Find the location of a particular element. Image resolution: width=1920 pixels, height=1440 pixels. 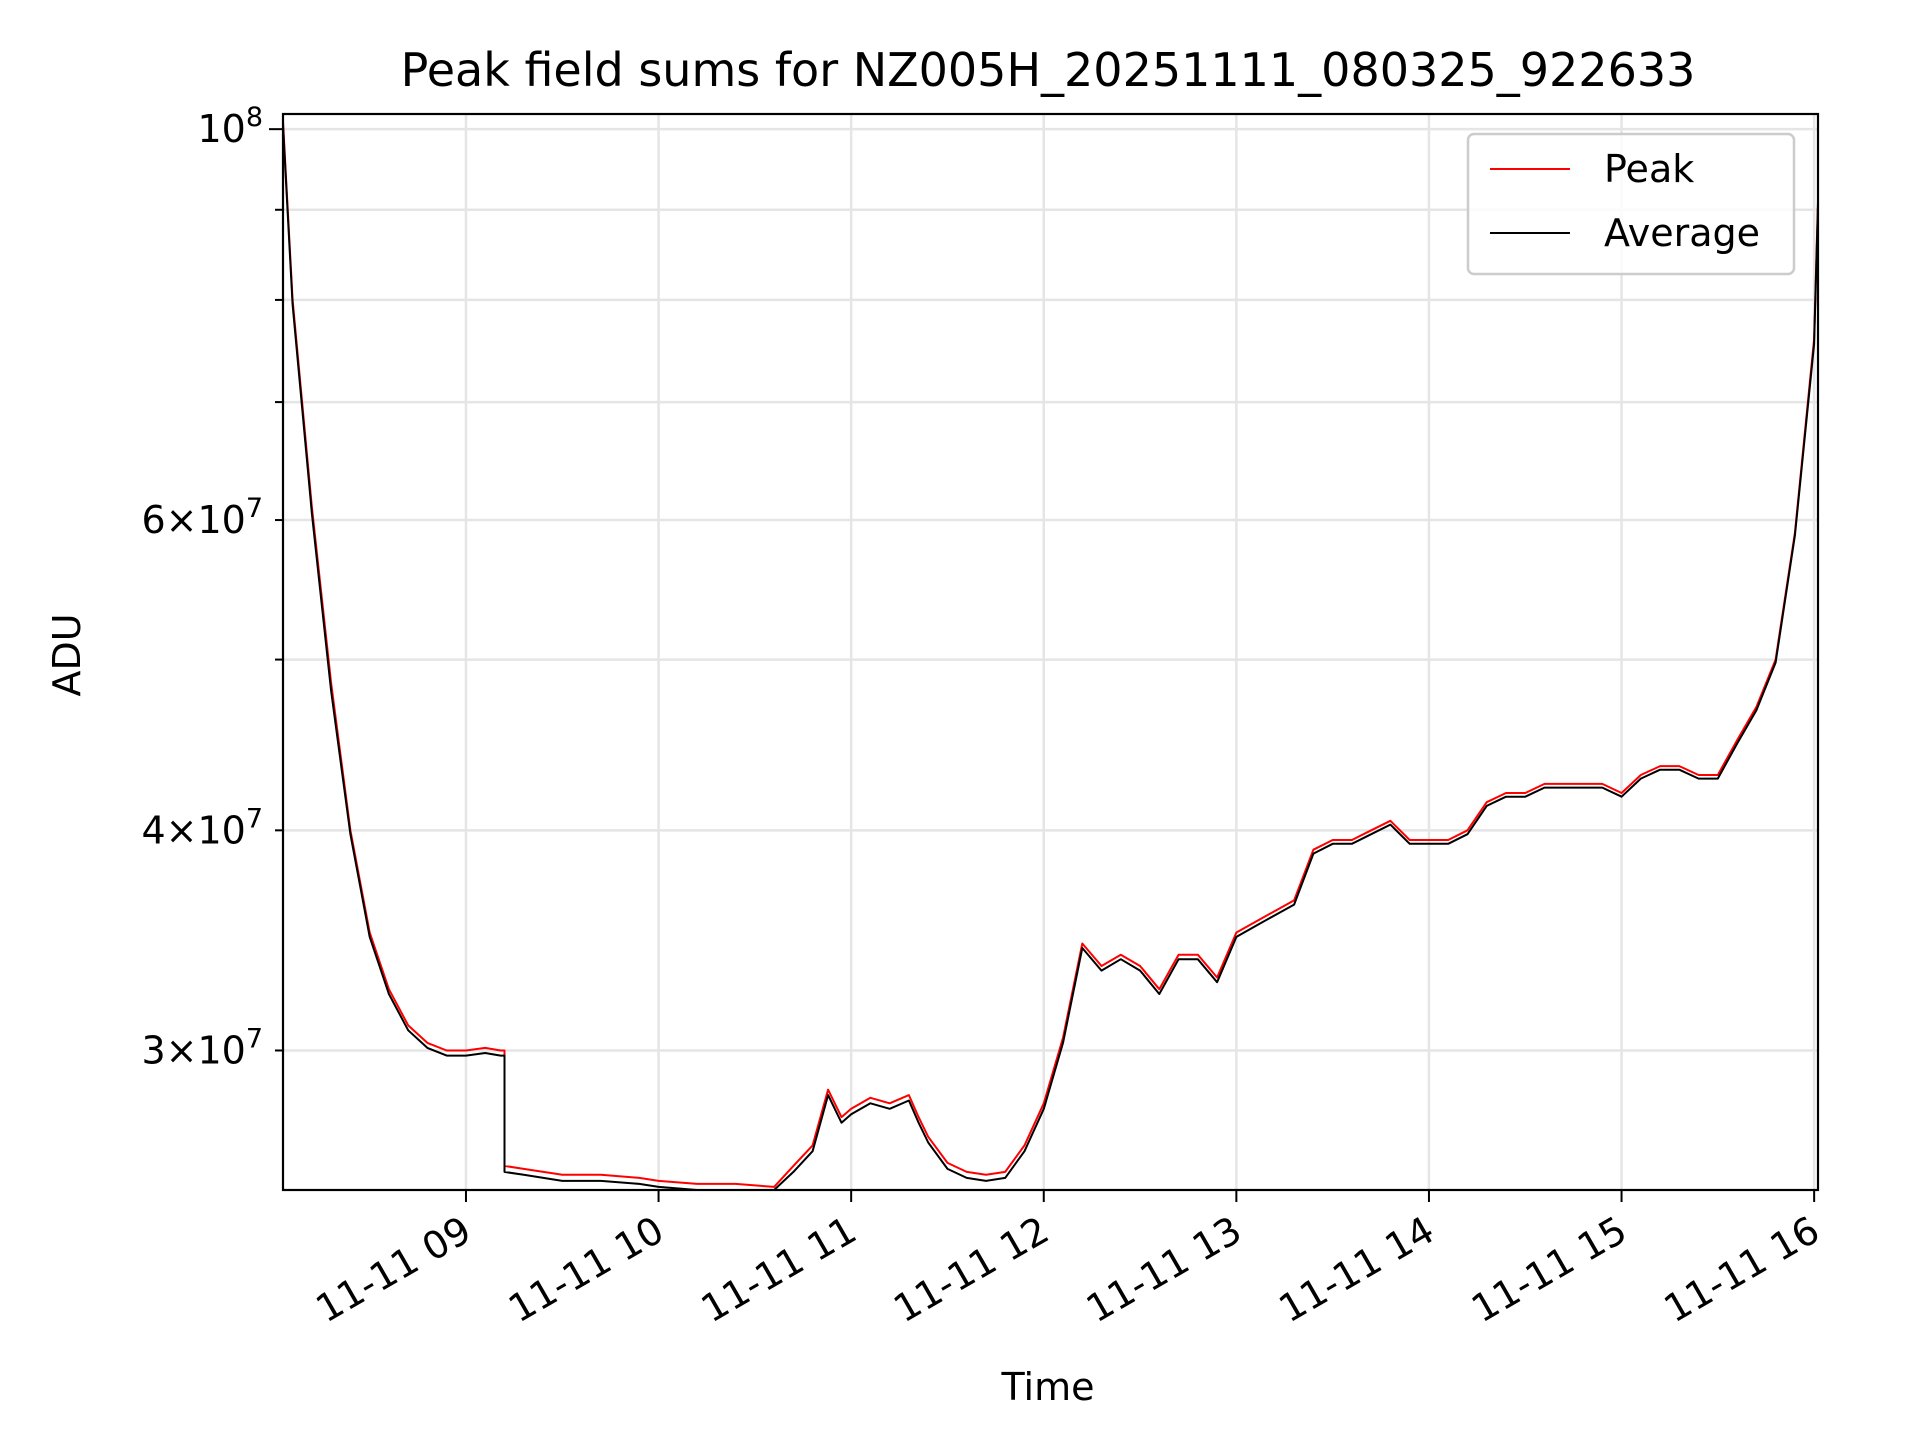

y-tick-label-exponent: 8 is located at coordinates (254, 117).